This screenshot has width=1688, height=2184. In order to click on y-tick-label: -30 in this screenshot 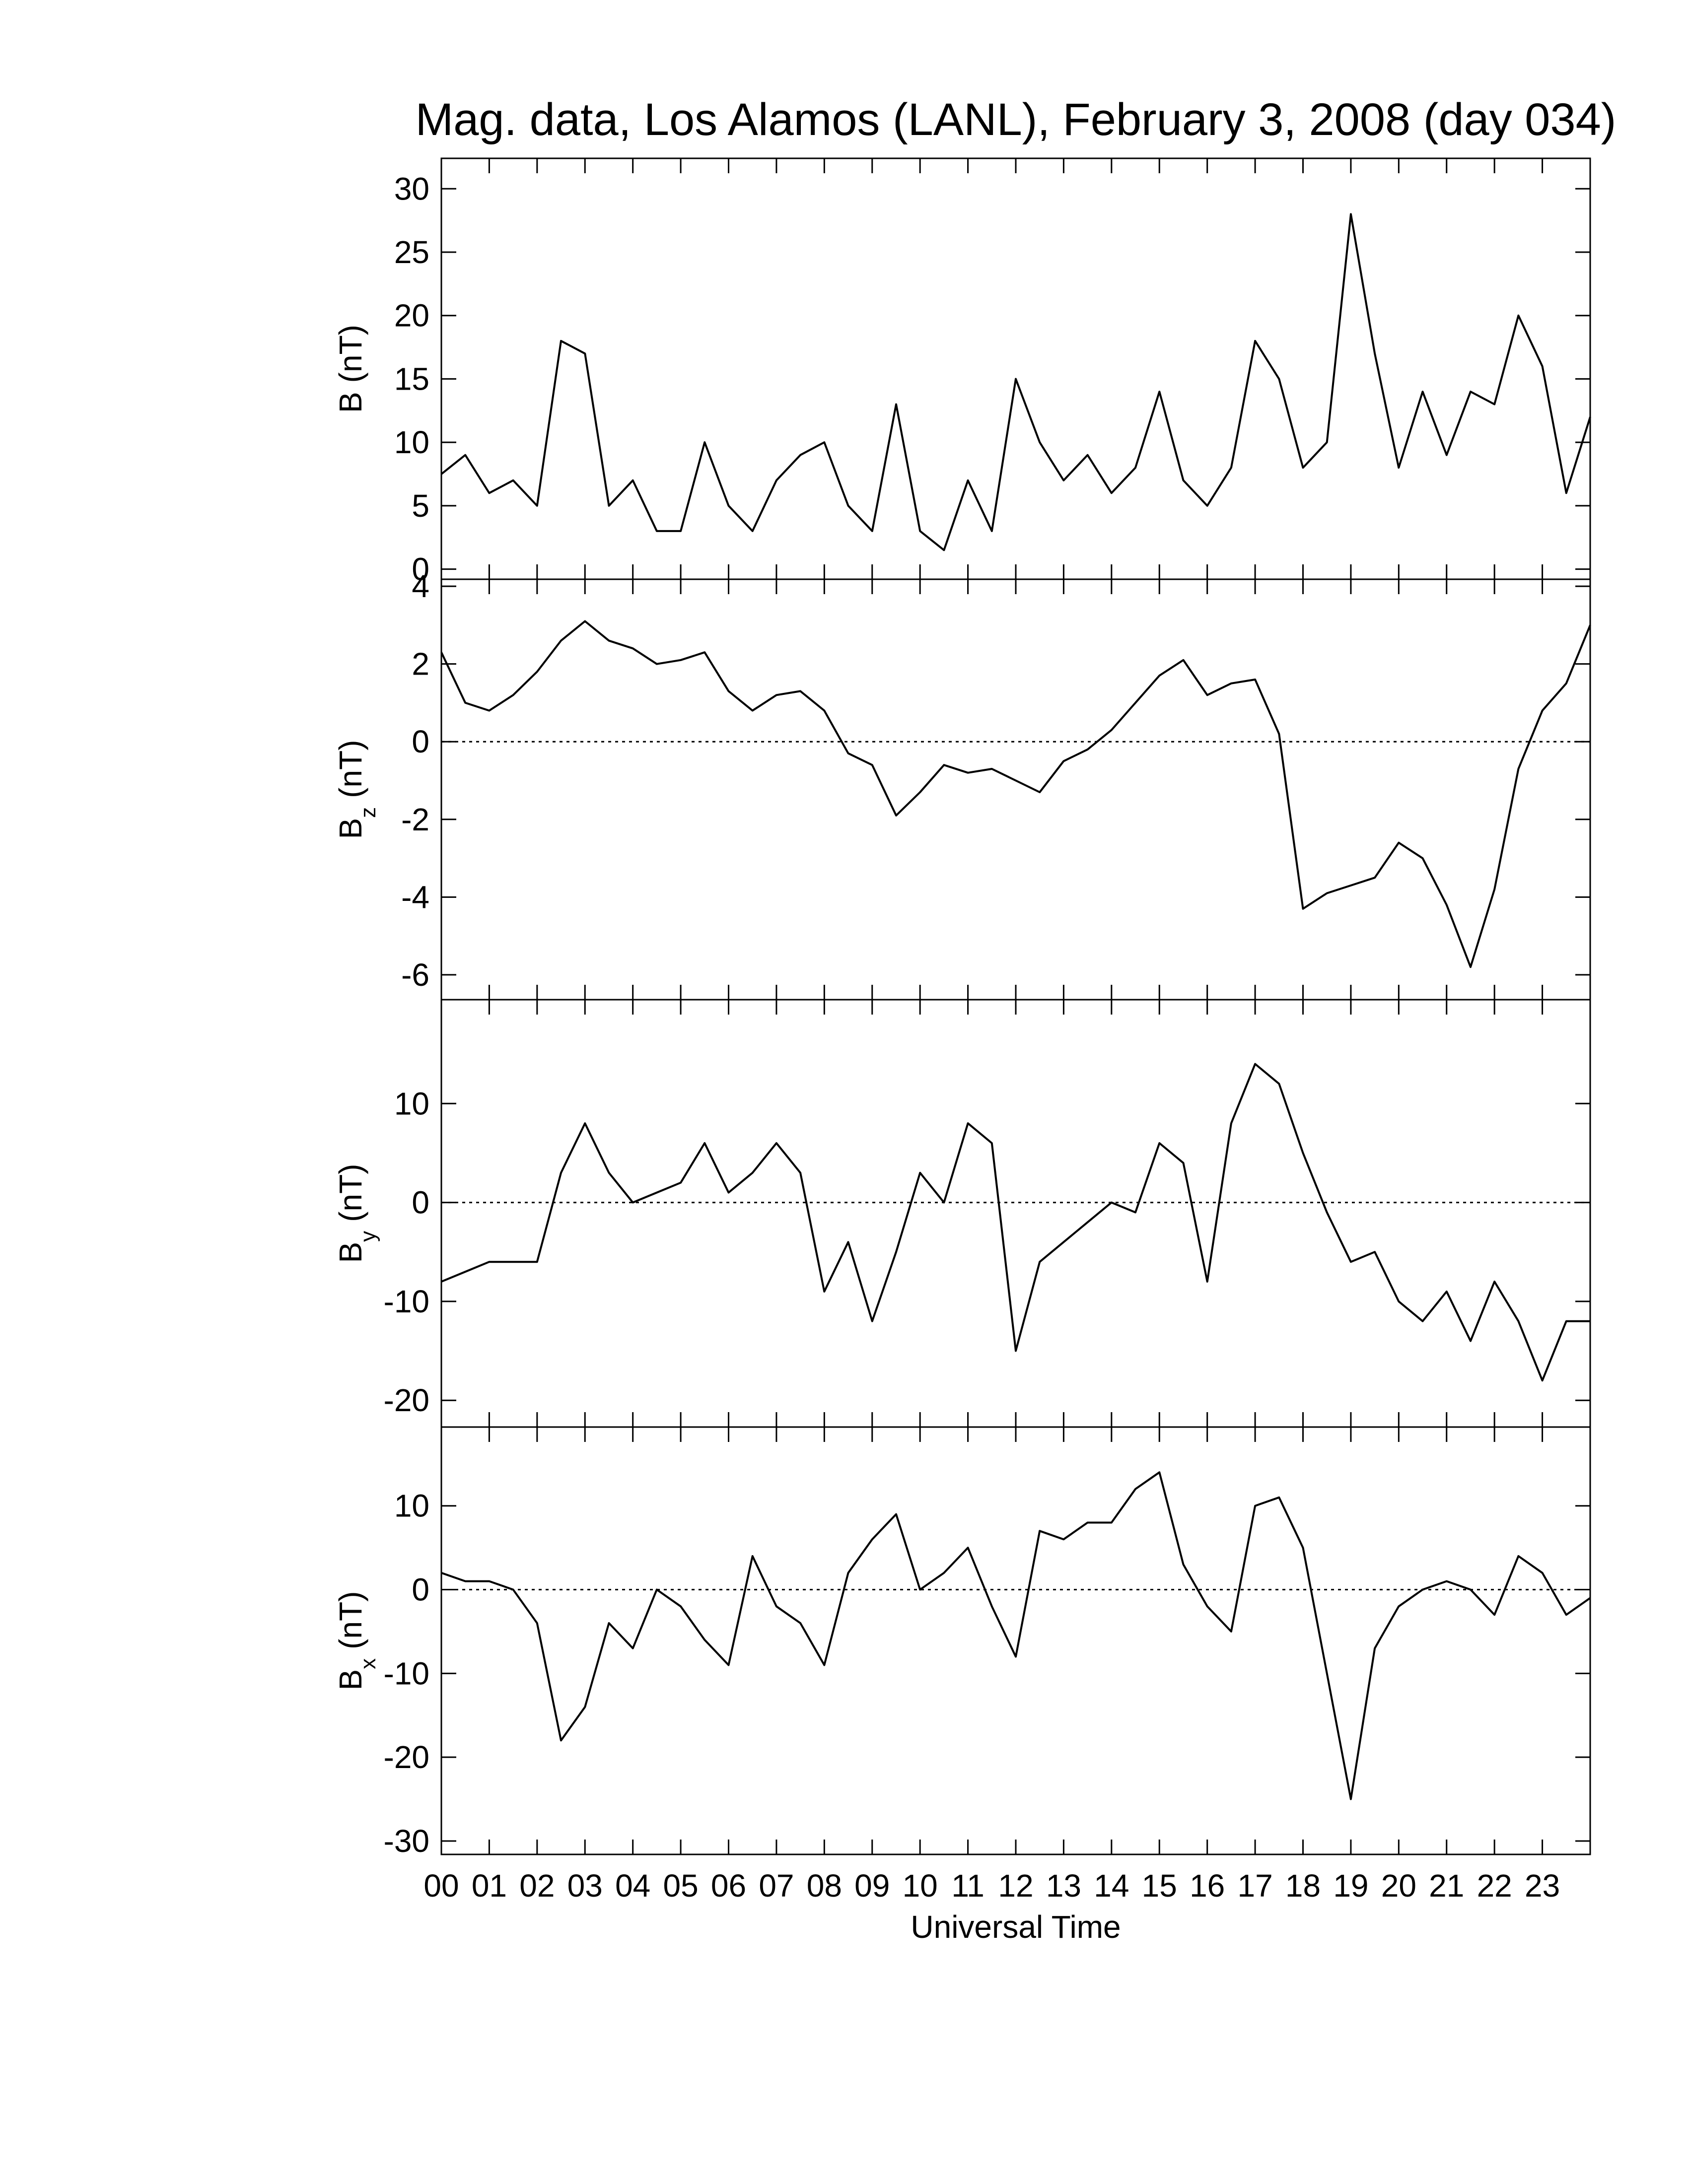, I will do `click(407, 1841)`.